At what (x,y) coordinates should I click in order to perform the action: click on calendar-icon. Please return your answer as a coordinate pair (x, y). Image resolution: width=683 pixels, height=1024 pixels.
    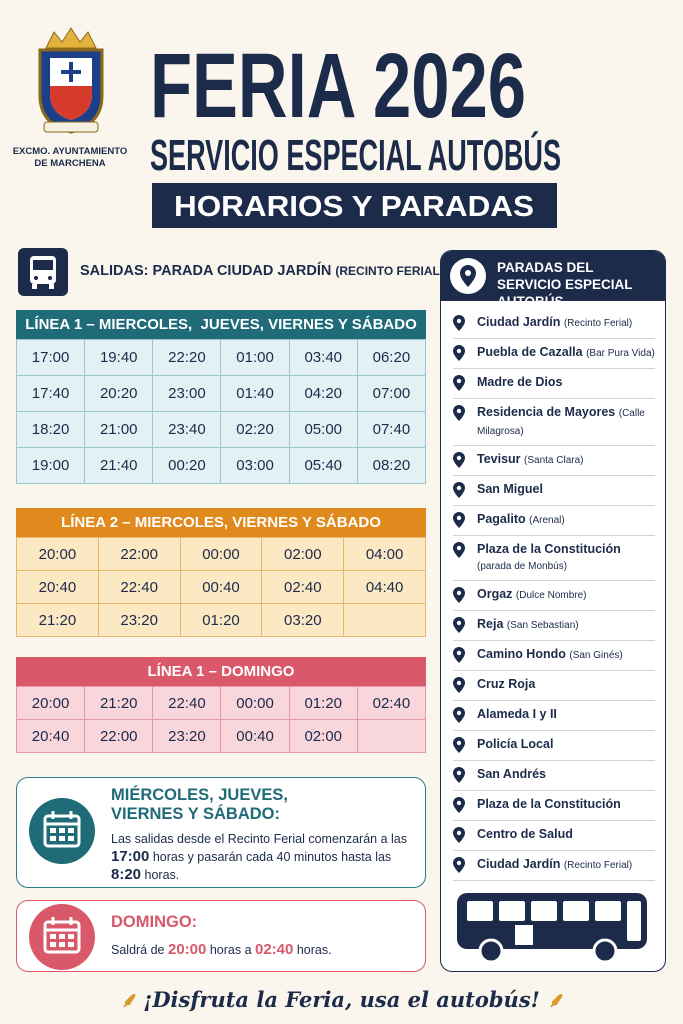
    Looking at the image, I should click on (62, 831).